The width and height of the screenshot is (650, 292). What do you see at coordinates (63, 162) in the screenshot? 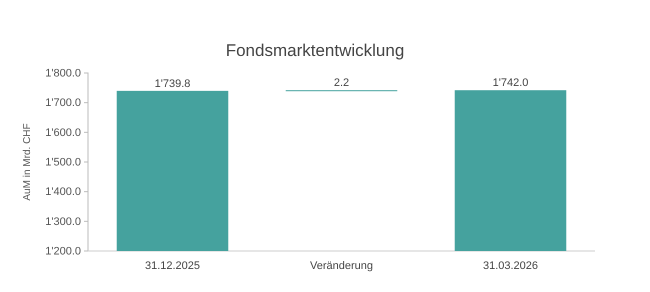
I see `y-tick-label: 1'500.0` at bounding box center [63, 162].